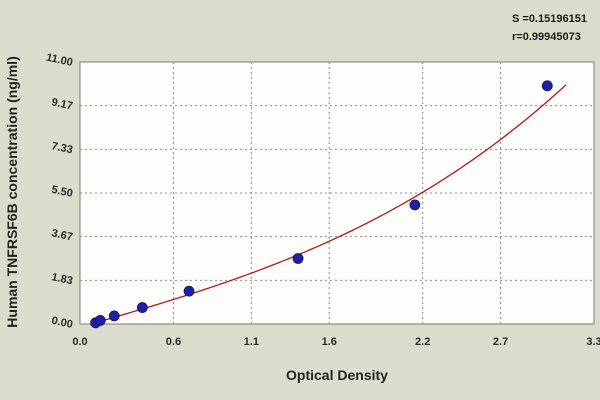 Image resolution: width=600 pixels, height=400 pixels. Describe the element at coordinates (79, 342) in the screenshot. I see `x-tick-label: 0.0` at that location.